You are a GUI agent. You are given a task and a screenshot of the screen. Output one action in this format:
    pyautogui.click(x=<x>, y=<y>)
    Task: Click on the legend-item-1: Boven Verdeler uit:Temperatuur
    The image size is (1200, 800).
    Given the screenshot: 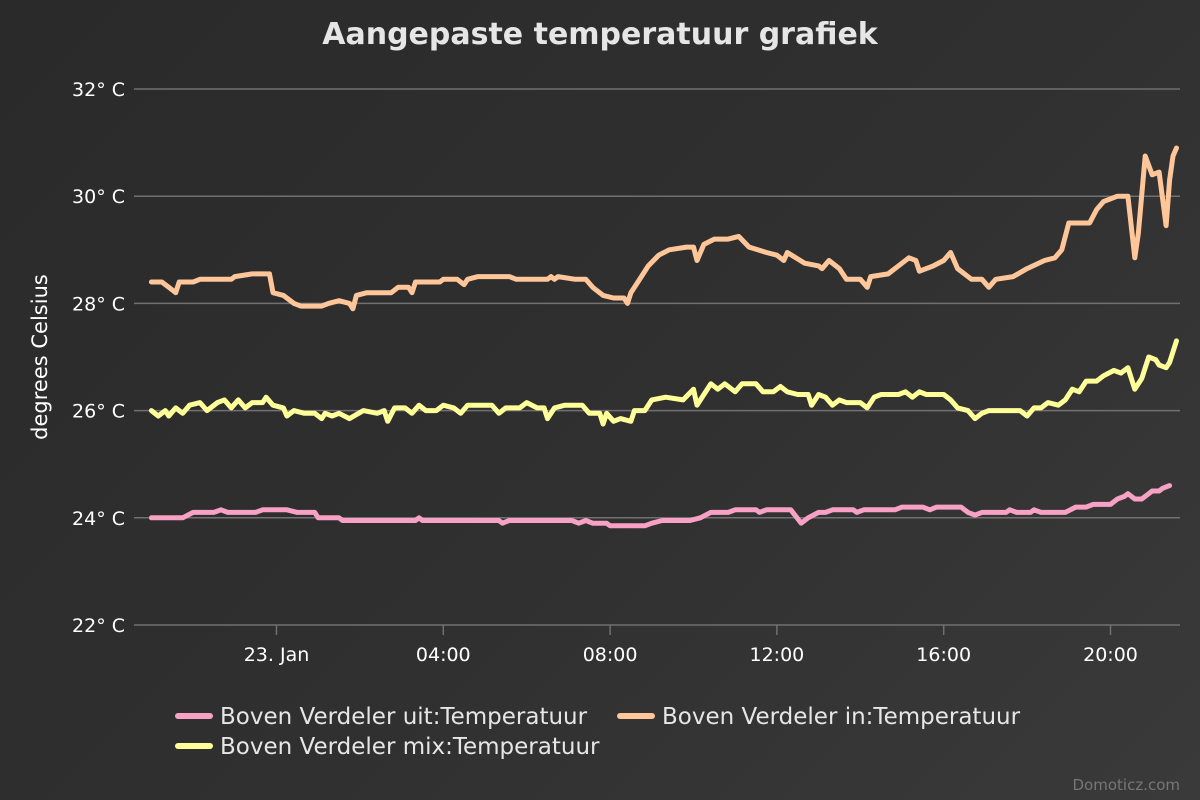 What is the action you would take?
    pyautogui.click(x=381, y=717)
    